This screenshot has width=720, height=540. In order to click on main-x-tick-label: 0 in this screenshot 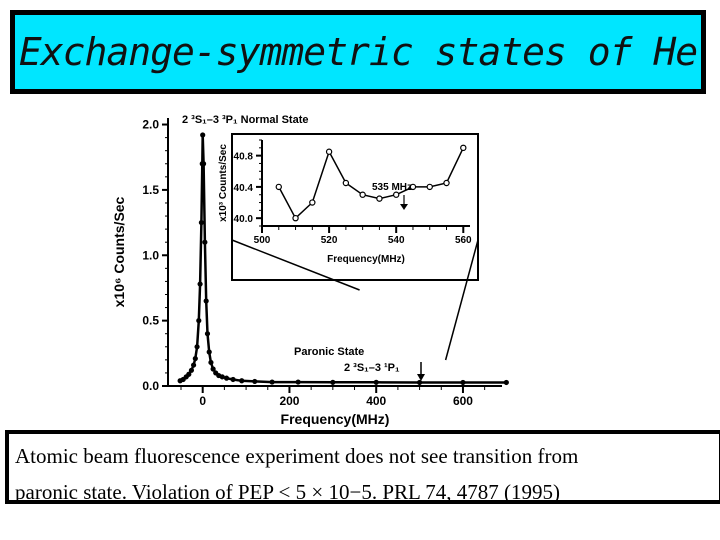, I will do `click(202, 401)`.